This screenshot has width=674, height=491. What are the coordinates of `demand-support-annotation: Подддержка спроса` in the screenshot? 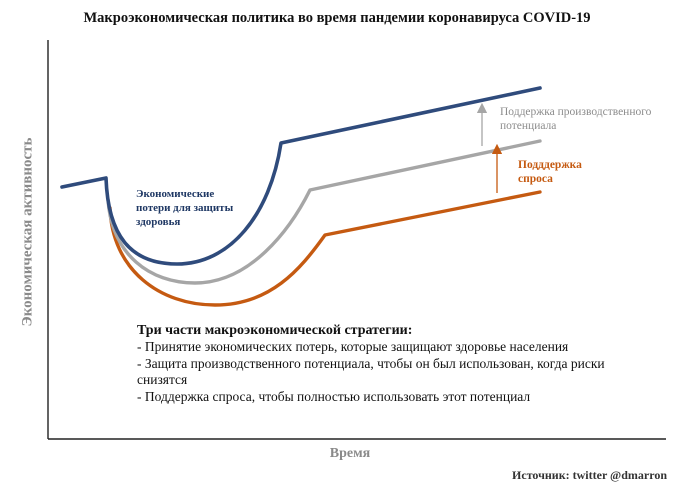 It's located at (550, 172).